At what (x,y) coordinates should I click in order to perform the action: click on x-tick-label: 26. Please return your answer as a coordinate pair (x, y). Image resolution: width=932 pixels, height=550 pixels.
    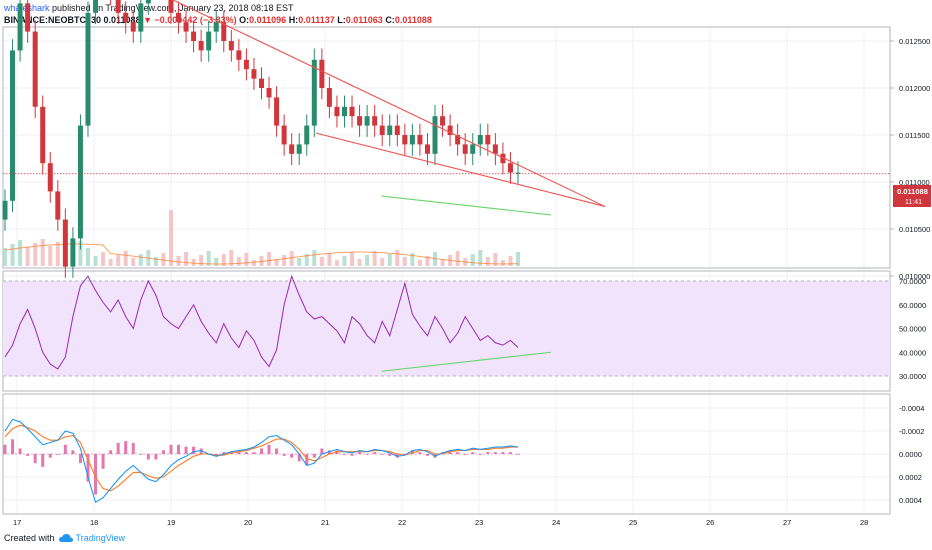
    Looking at the image, I should click on (710, 522).